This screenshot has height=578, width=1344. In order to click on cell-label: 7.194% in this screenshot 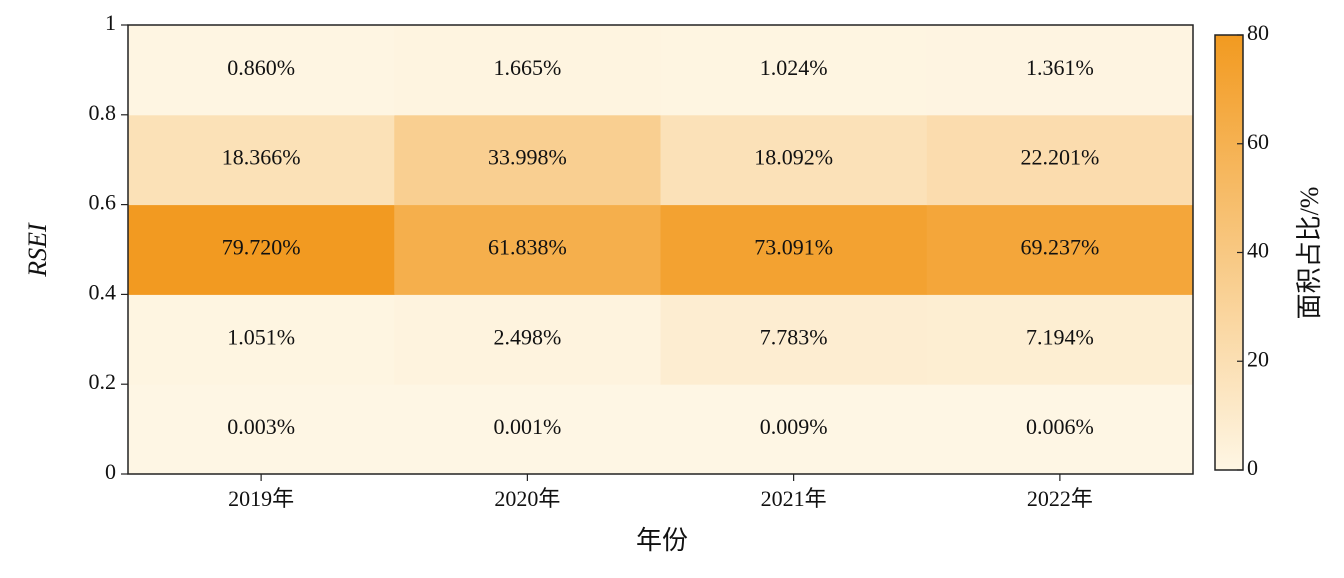, I will do `click(1060, 336)`.